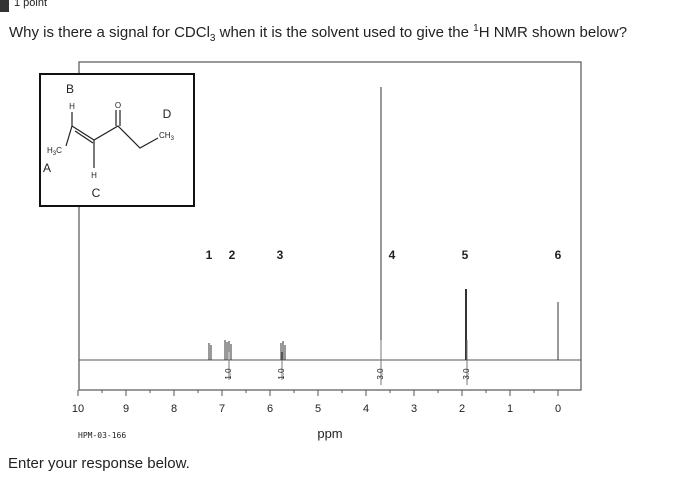 This screenshot has height=486, width=697. Describe the element at coordinates (96, 193) in the screenshot. I see `label-c: C` at that location.